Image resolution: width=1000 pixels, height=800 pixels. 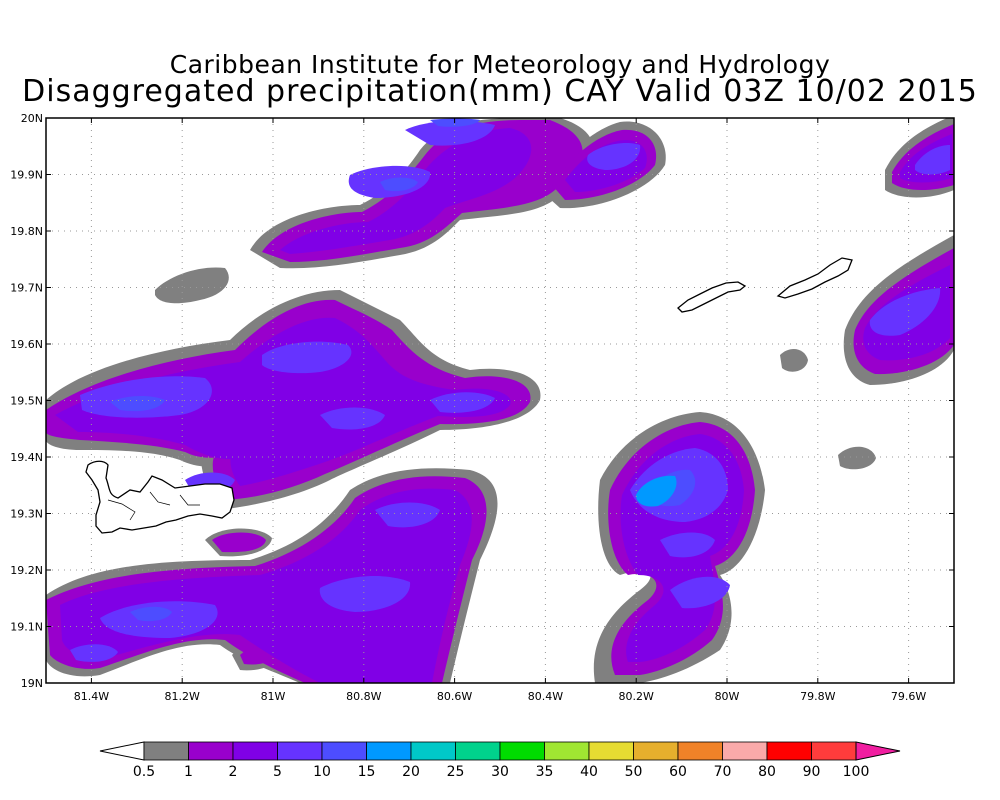 What do you see at coordinates (32, 118) in the screenshot?
I see `y-tick-label: 20N` at bounding box center [32, 118].